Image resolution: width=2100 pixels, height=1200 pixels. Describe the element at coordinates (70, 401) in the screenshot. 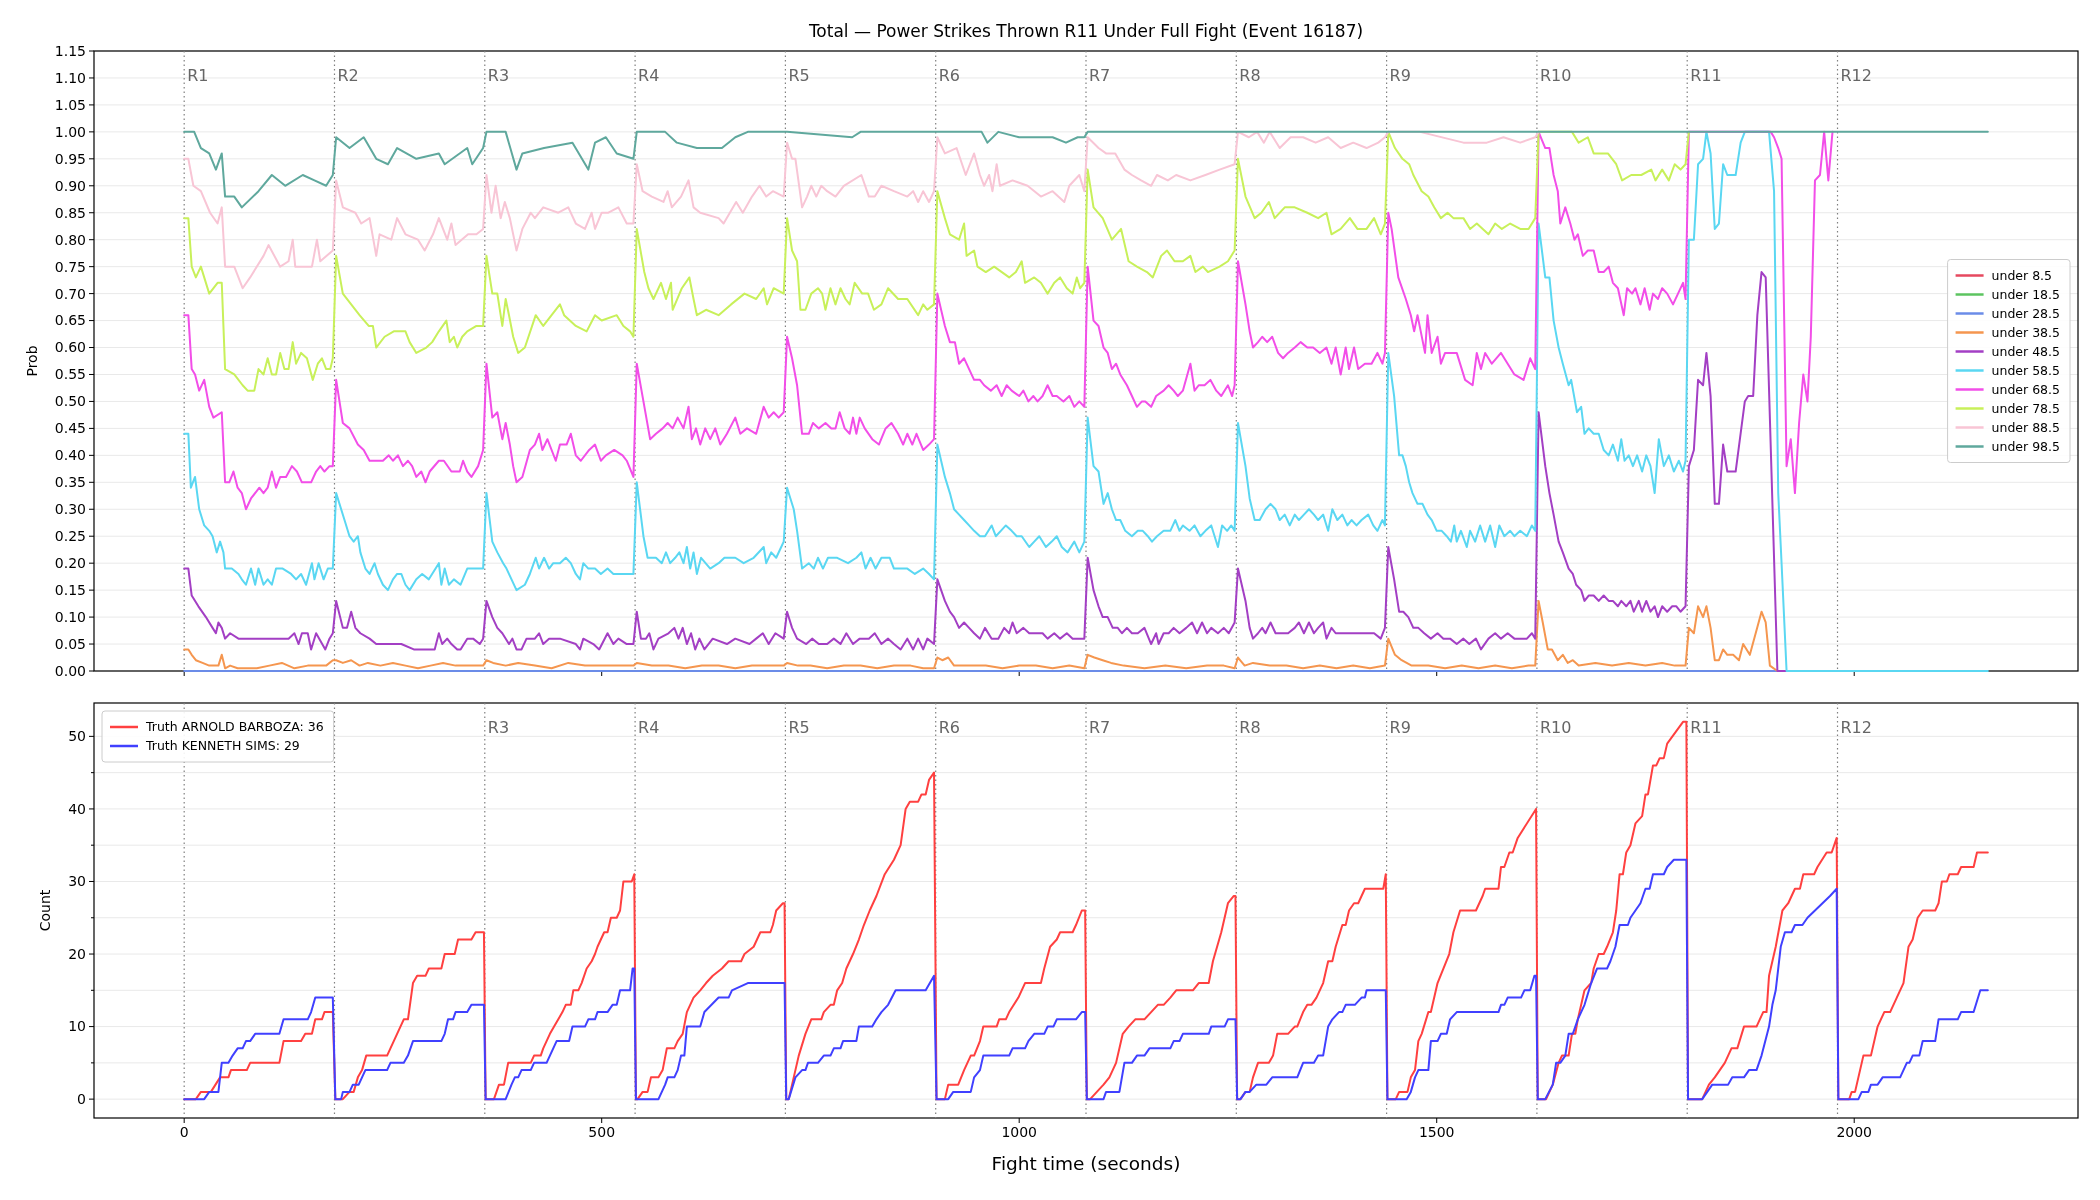

I see `y-tick-label: 0.50` at that location.